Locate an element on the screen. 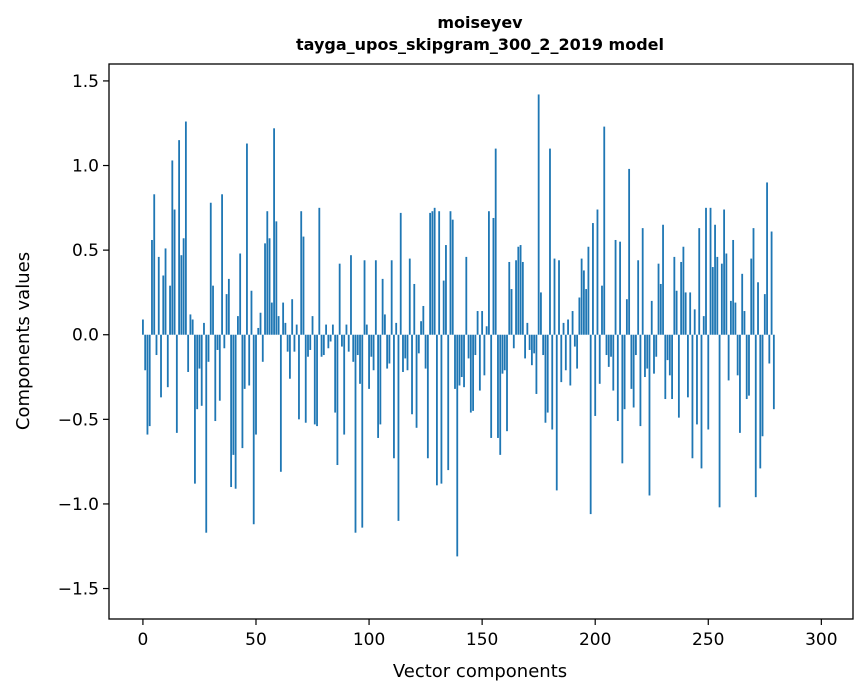 This screenshot has width=867, height=696. y-tick-label: 0.5 is located at coordinates (85, 251).